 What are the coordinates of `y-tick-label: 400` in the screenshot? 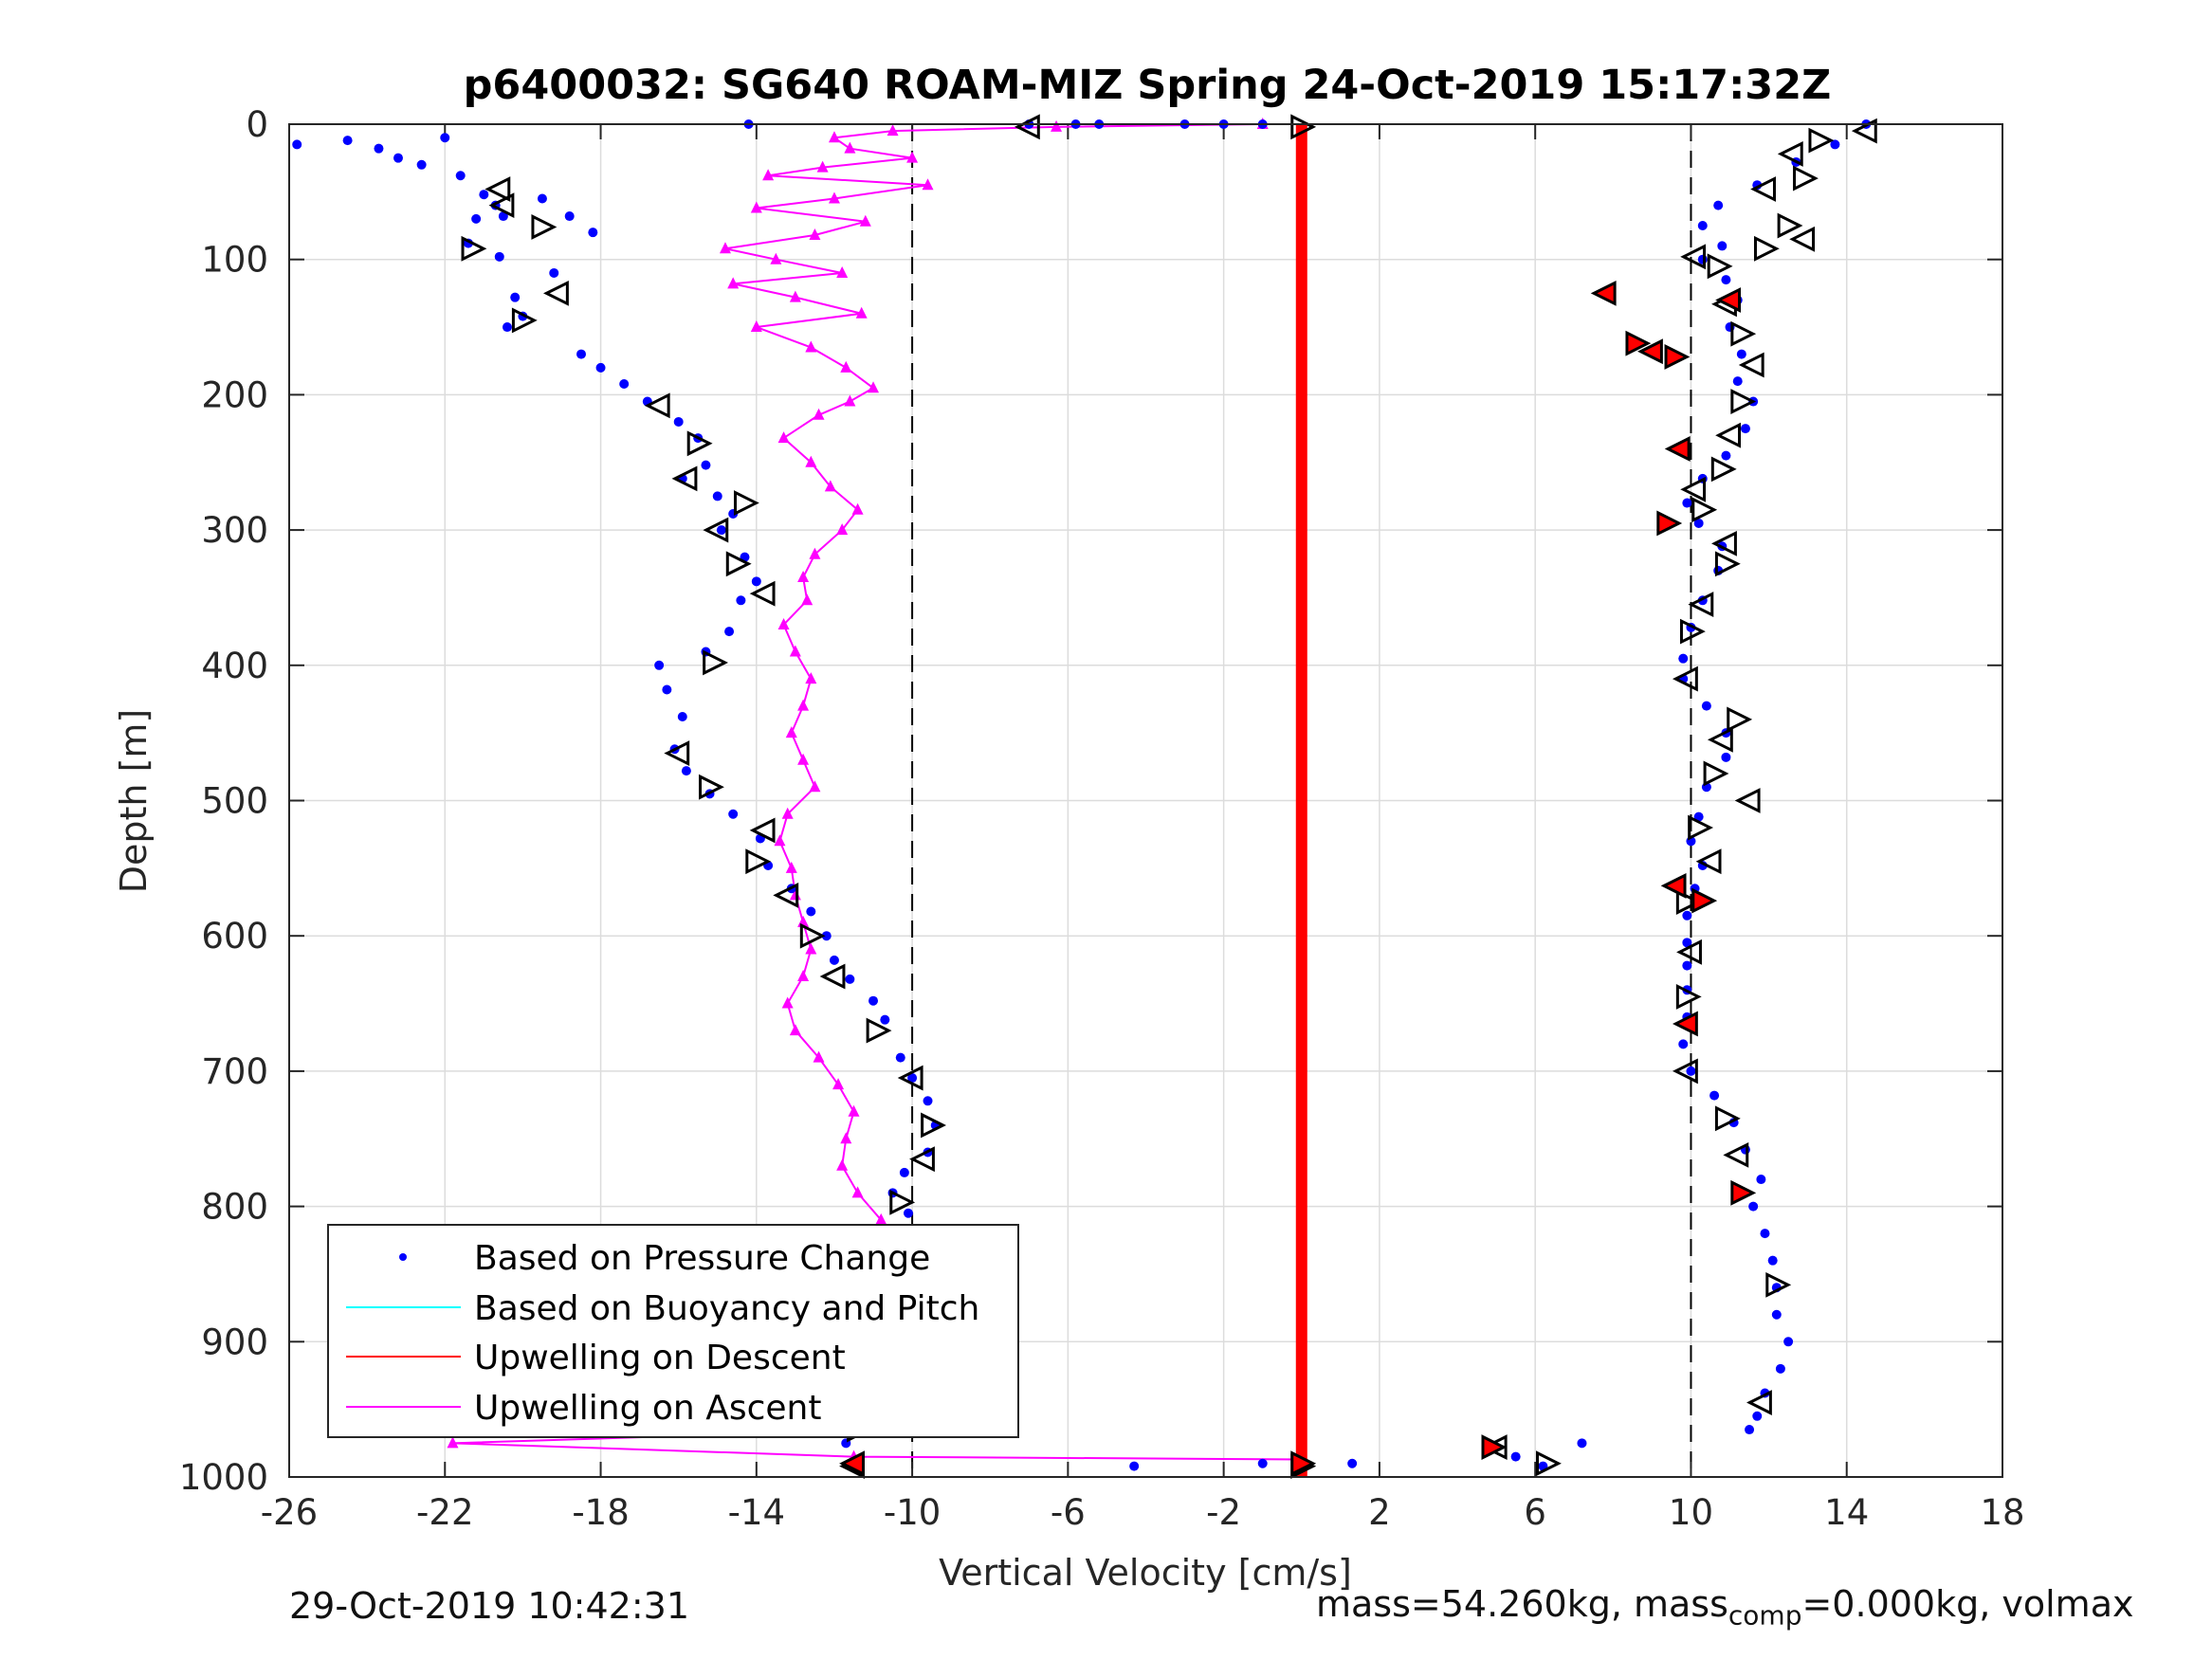 It's located at (234, 666).